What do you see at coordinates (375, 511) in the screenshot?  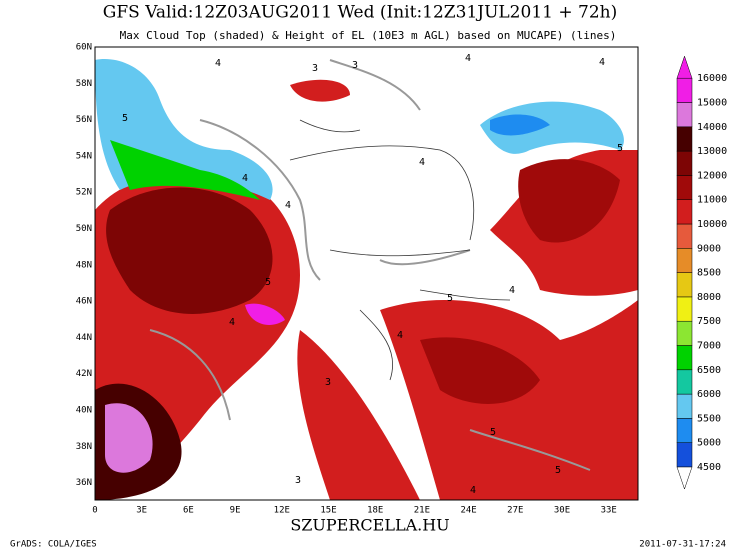 I see `lon-label: 18E` at bounding box center [375, 511].